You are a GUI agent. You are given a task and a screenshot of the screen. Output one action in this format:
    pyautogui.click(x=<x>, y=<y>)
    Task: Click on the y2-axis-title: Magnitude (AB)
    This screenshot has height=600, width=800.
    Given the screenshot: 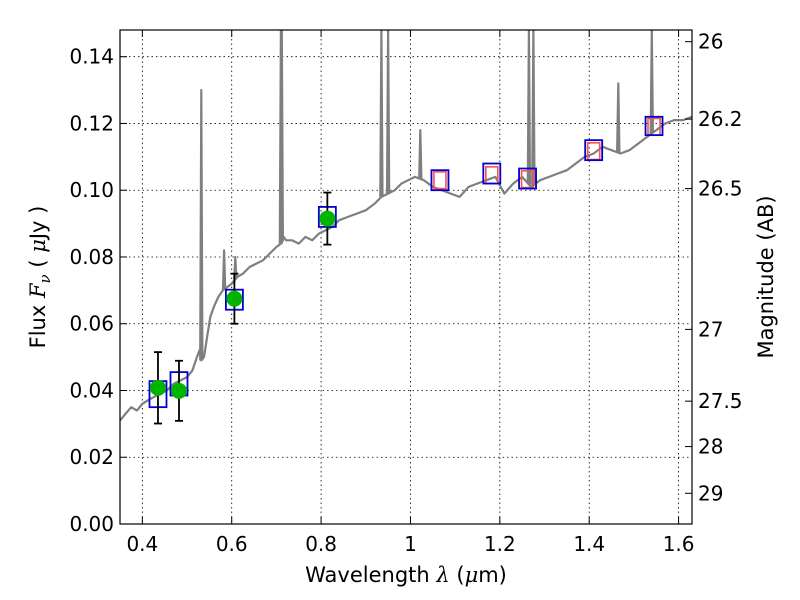 What is the action you would take?
    pyautogui.click(x=766, y=276)
    